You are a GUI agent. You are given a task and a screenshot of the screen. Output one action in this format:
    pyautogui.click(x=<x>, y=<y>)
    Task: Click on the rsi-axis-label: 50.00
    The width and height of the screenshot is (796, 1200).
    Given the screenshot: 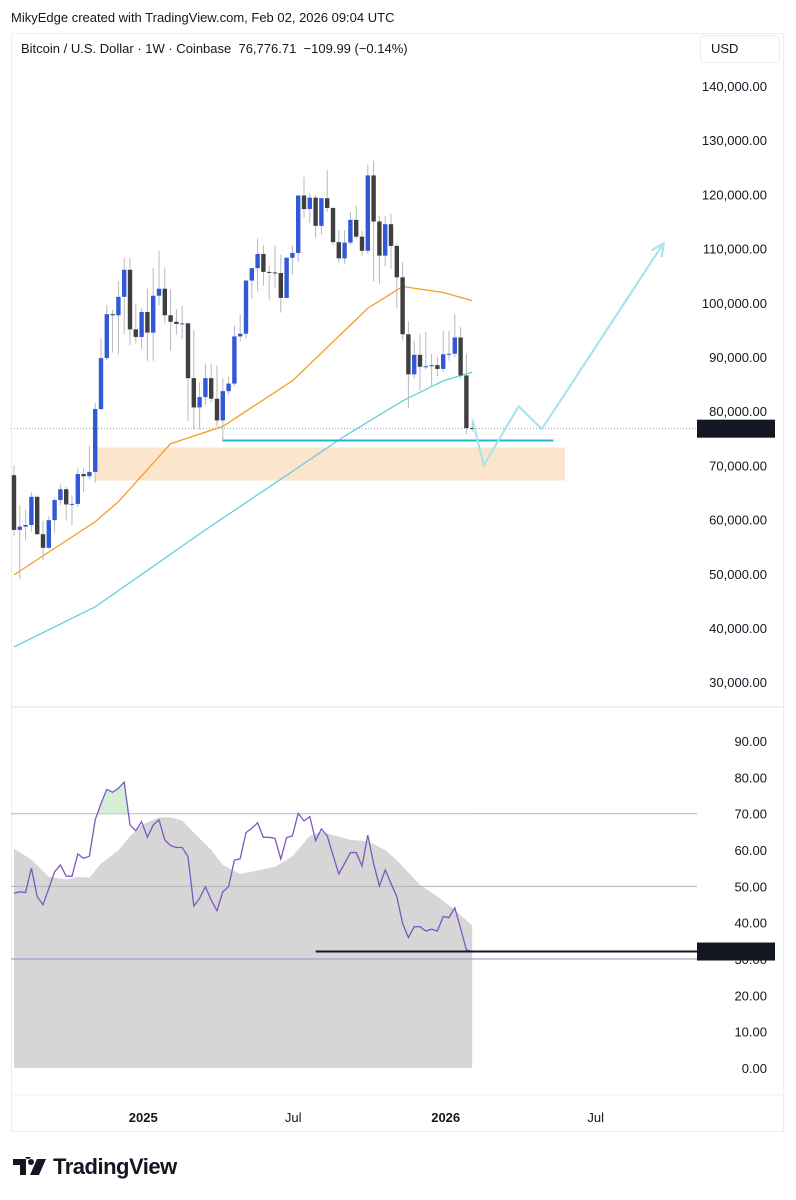 What is the action you would take?
    pyautogui.click(x=750, y=886)
    